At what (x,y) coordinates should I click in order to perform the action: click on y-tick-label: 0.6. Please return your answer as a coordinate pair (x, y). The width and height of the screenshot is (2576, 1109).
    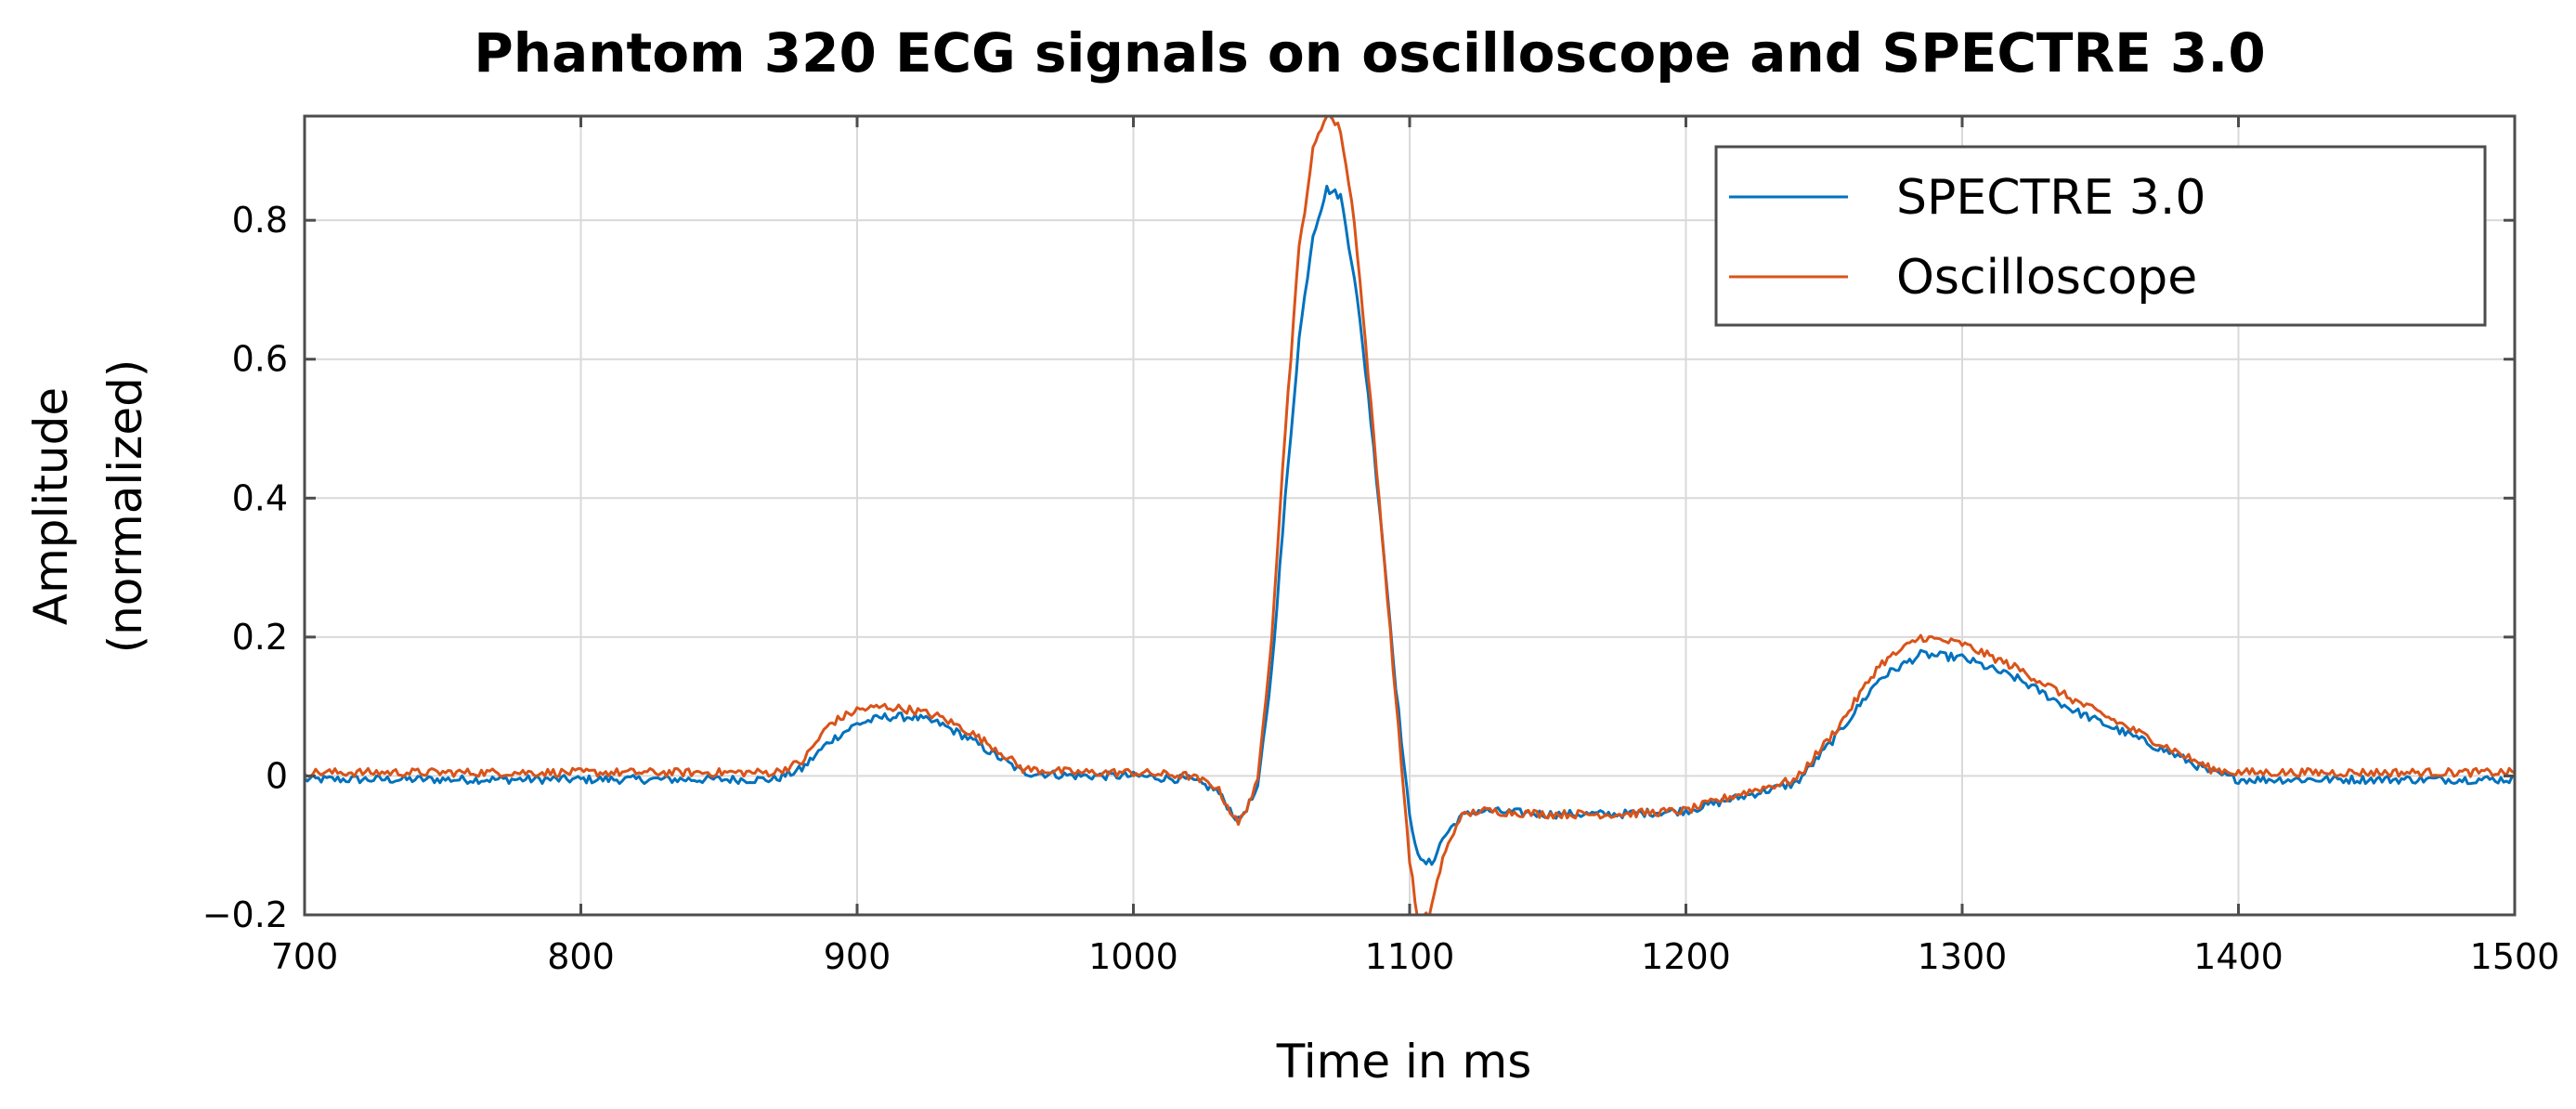
    Looking at the image, I should click on (260, 359).